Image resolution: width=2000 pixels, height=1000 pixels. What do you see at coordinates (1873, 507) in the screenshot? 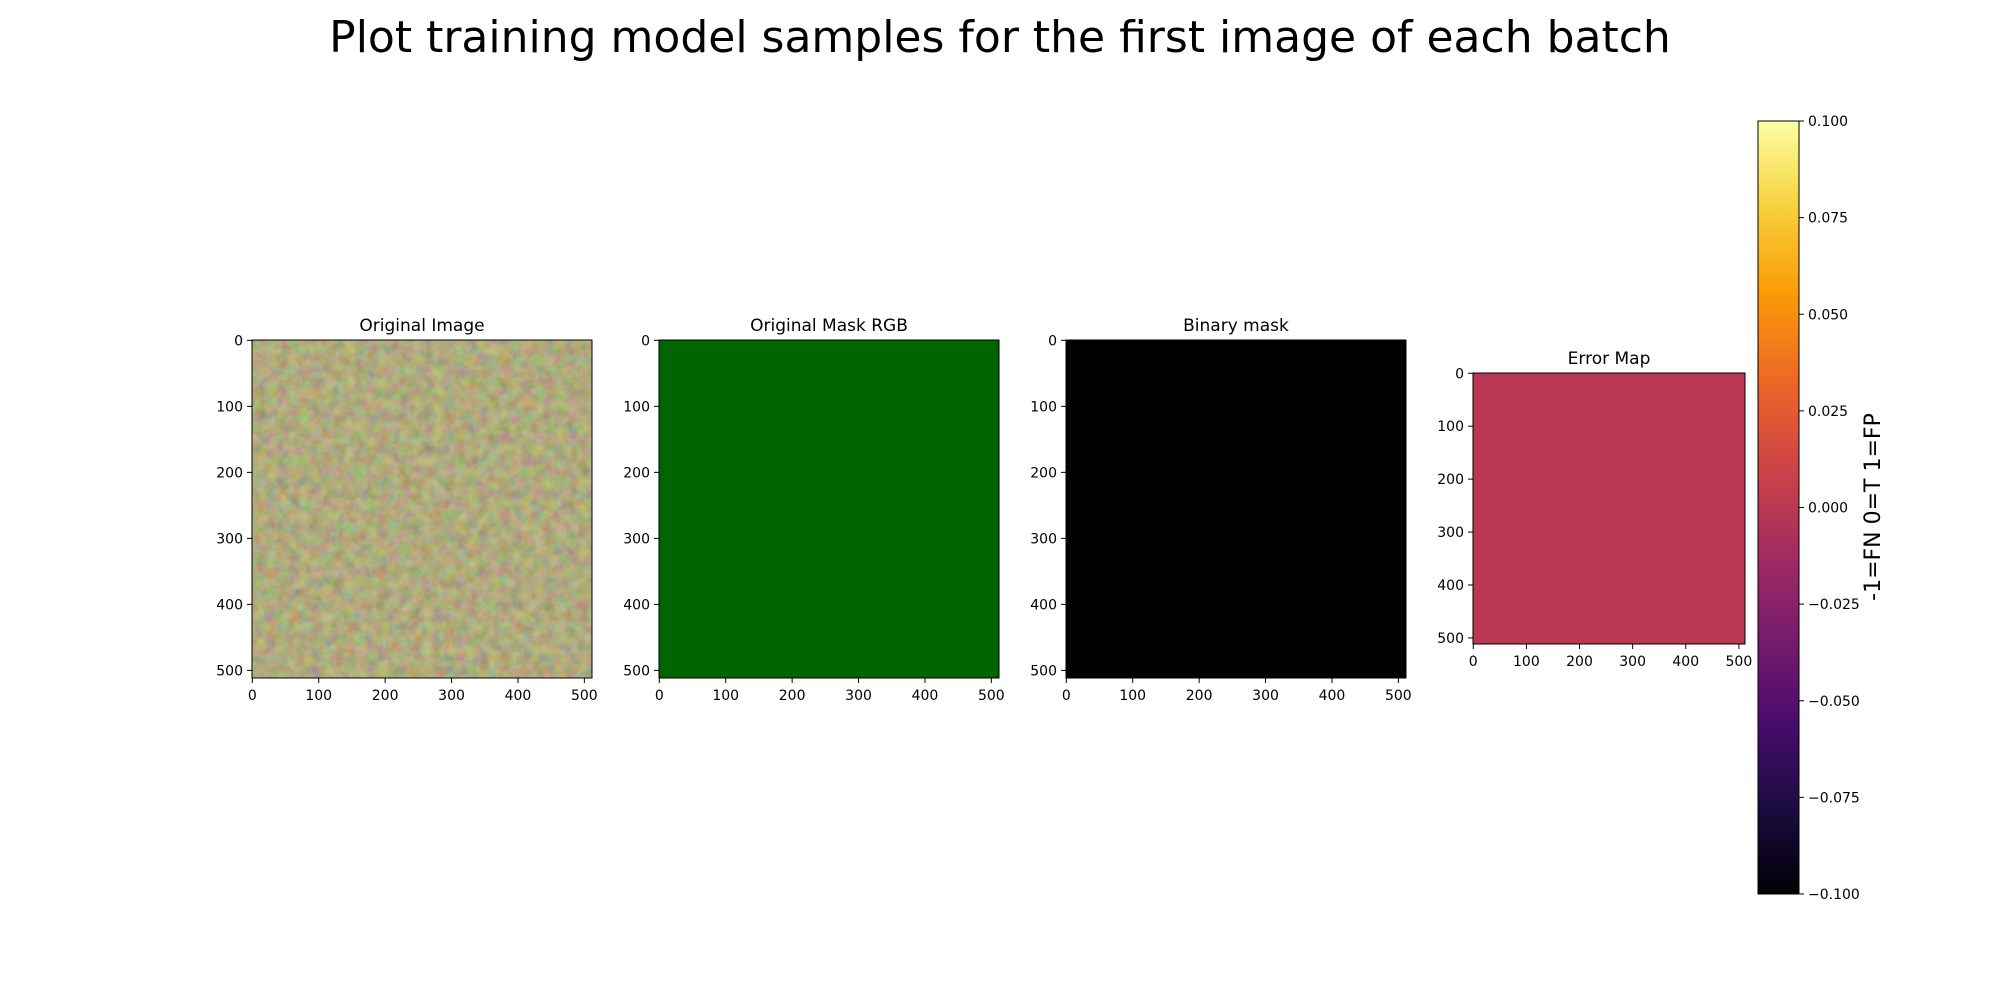
I see `colorbar-label: -1=FN 0=T 1=FP` at bounding box center [1873, 507].